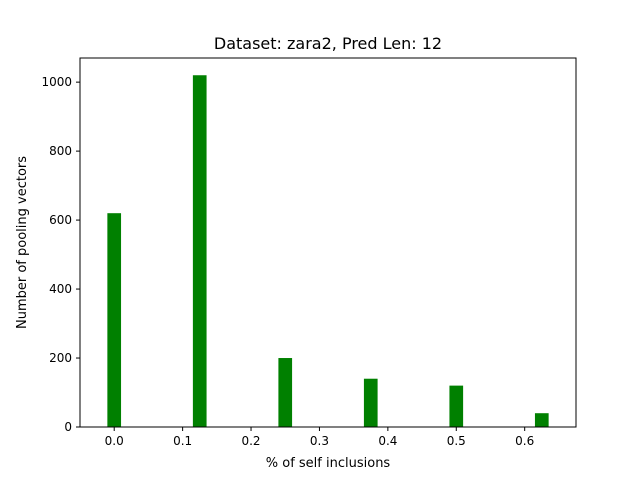 Image resolution: width=640 pixels, height=484 pixels. I want to click on y-tick-label-1: 200, so click(60, 358).